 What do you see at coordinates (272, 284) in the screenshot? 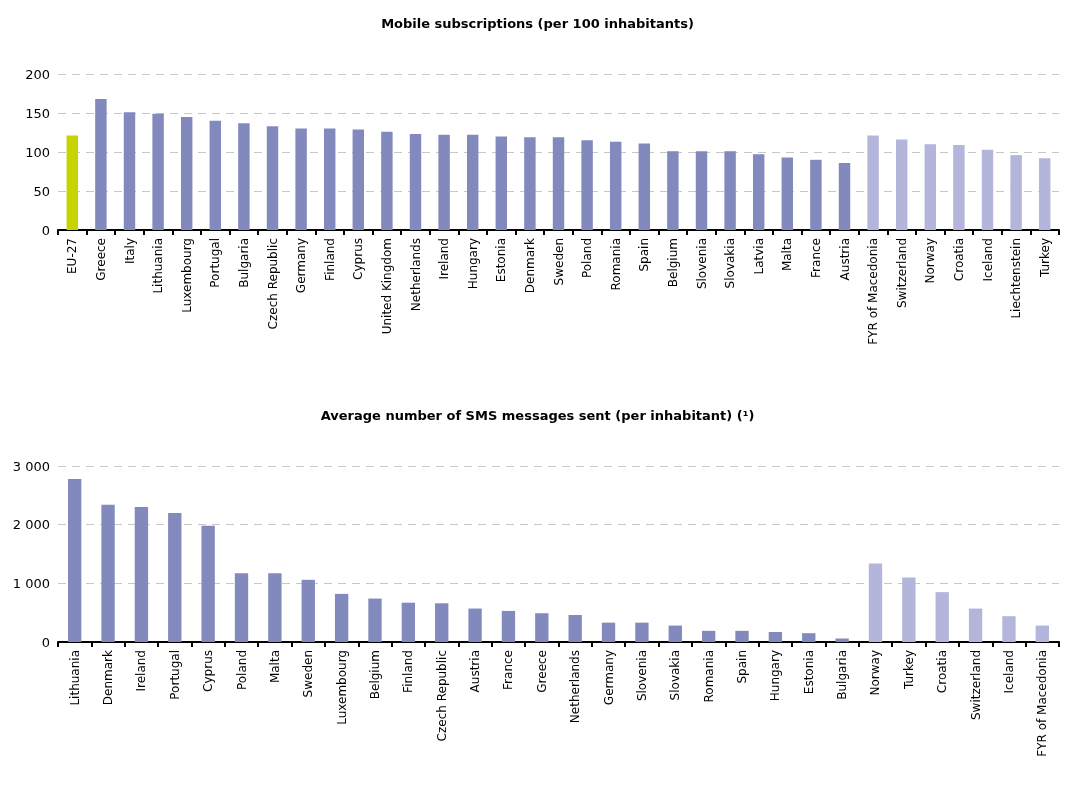
I see `x-tick-label: Czech Republic` at bounding box center [272, 284].